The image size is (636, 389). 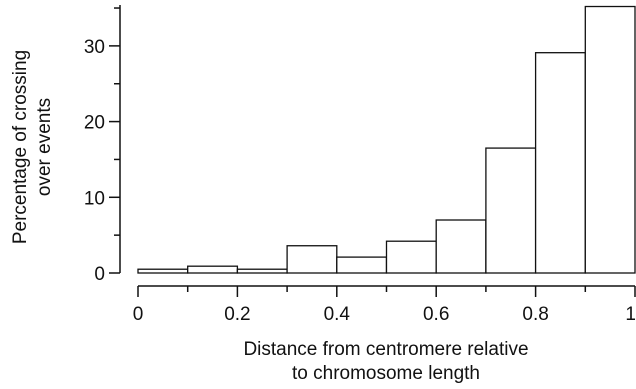 I want to click on y-axis-label-line-1: Percentage of crossing, so click(x=20, y=147).